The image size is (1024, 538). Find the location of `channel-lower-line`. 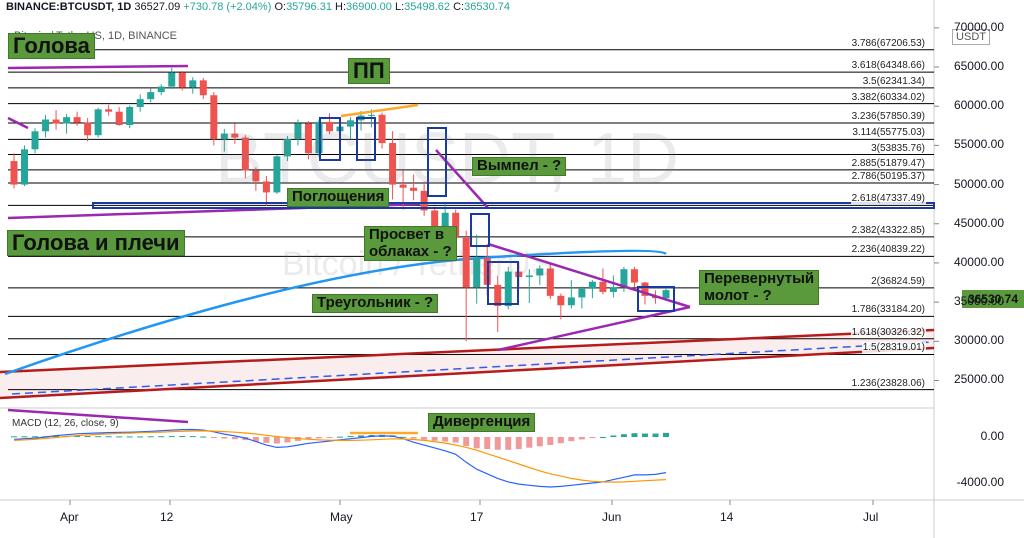

channel-lower-line is located at coordinates (467, 373).